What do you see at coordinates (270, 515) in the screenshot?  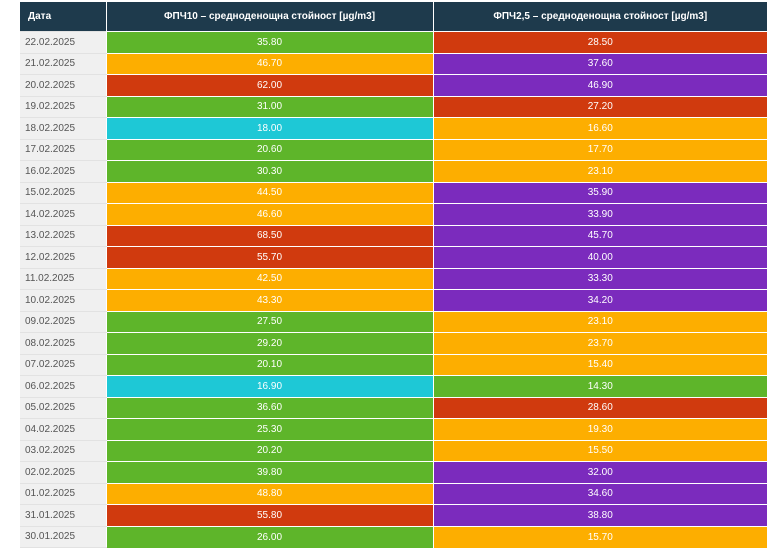 I see `pm10-value-cell: 55.80` at bounding box center [270, 515].